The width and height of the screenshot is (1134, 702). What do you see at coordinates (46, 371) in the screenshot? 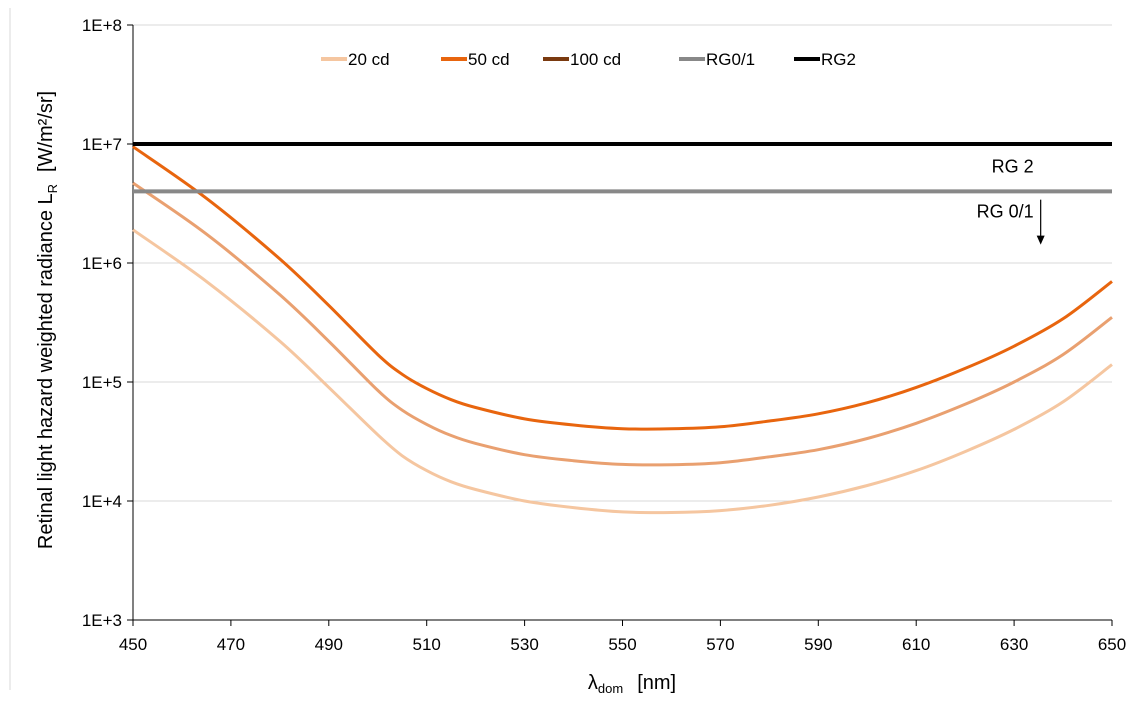
I see `y-axis-label-main: Retinal light hazard weighted radiance L` at bounding box center [46, 371].